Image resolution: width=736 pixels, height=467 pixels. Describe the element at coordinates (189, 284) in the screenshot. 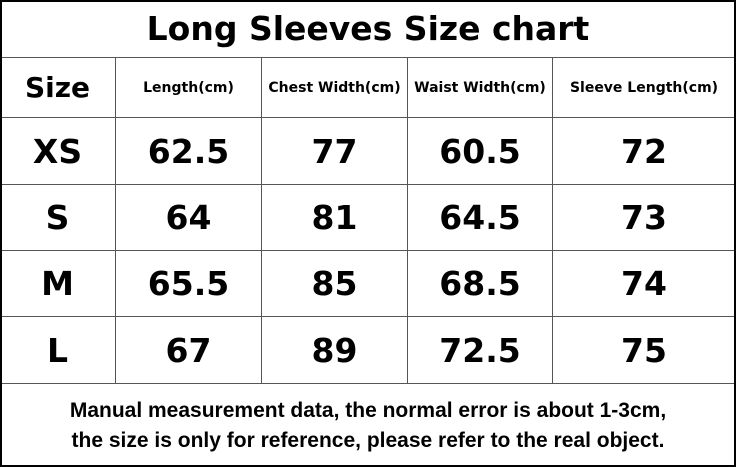

I see `table-cell: 65.5` at that location.